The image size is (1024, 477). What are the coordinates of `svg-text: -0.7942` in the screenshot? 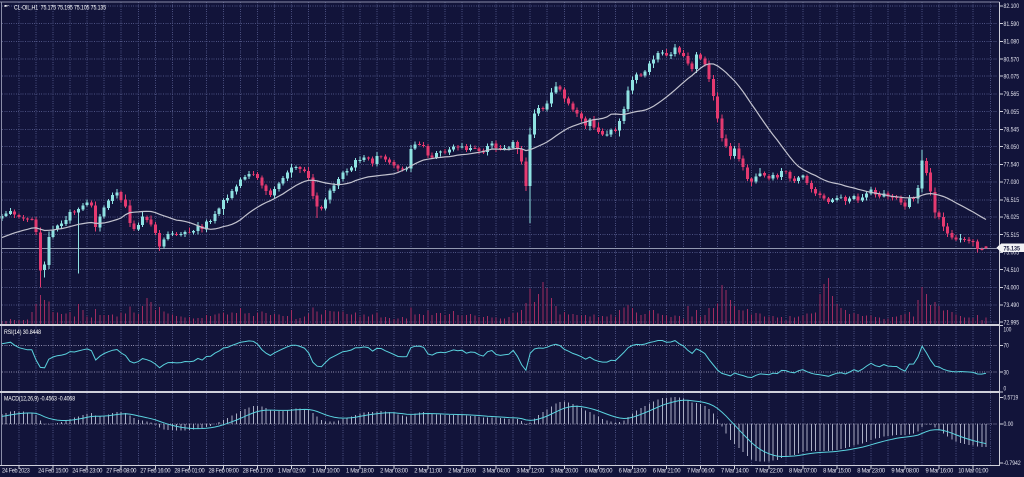 It's located at (1013, 463).